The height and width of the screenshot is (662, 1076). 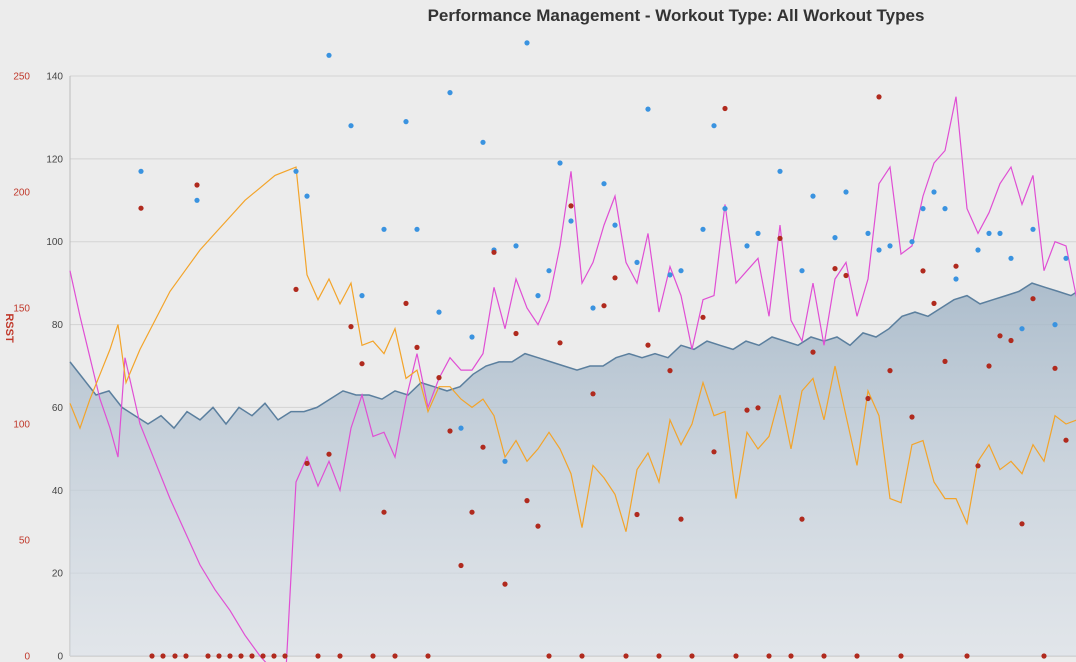 What do you see at coordinates (54, 77) in the screenshot?
I see `right-axis-tick-label: 140` at bounding box center [54, 77].